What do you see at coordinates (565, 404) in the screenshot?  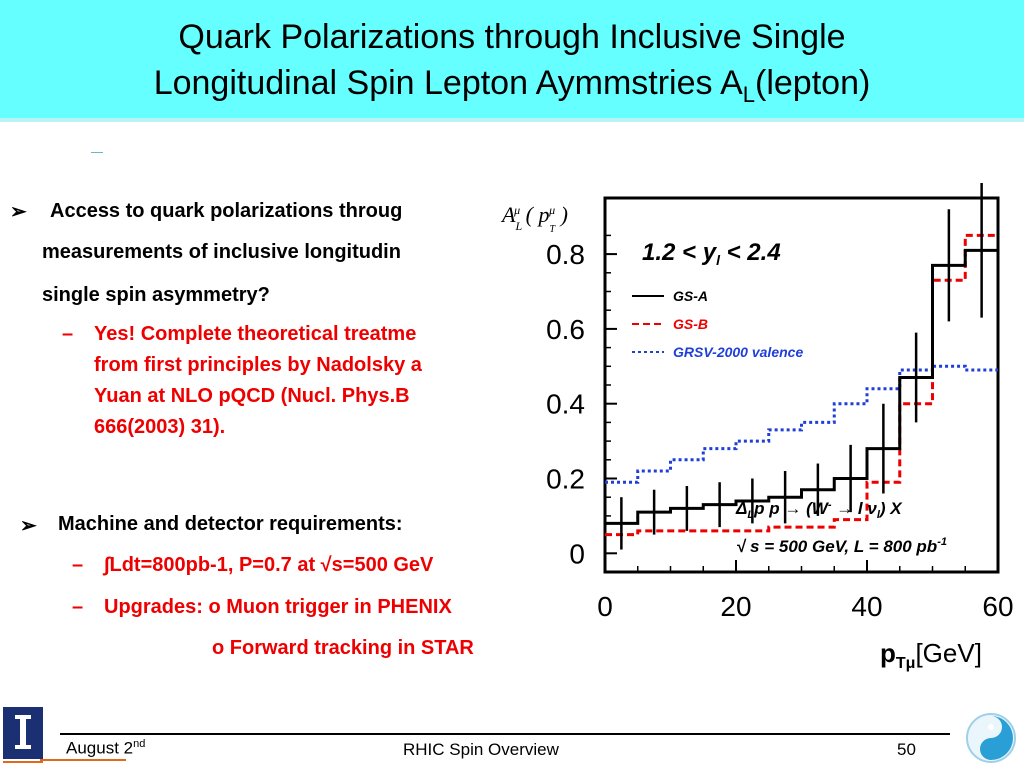 I see `y-tick-label: 0.4` at bounding box center [565, 404].